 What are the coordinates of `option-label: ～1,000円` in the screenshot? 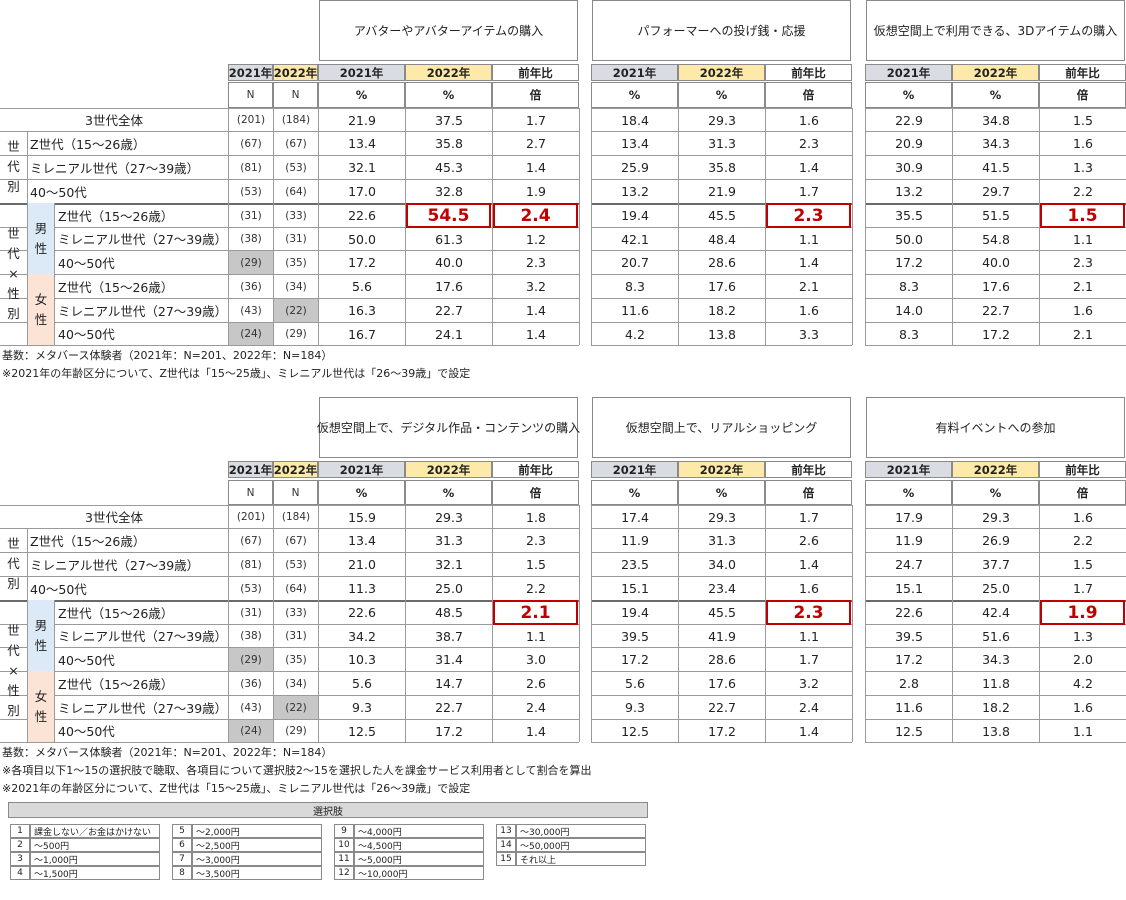 It's located at (95, 859).